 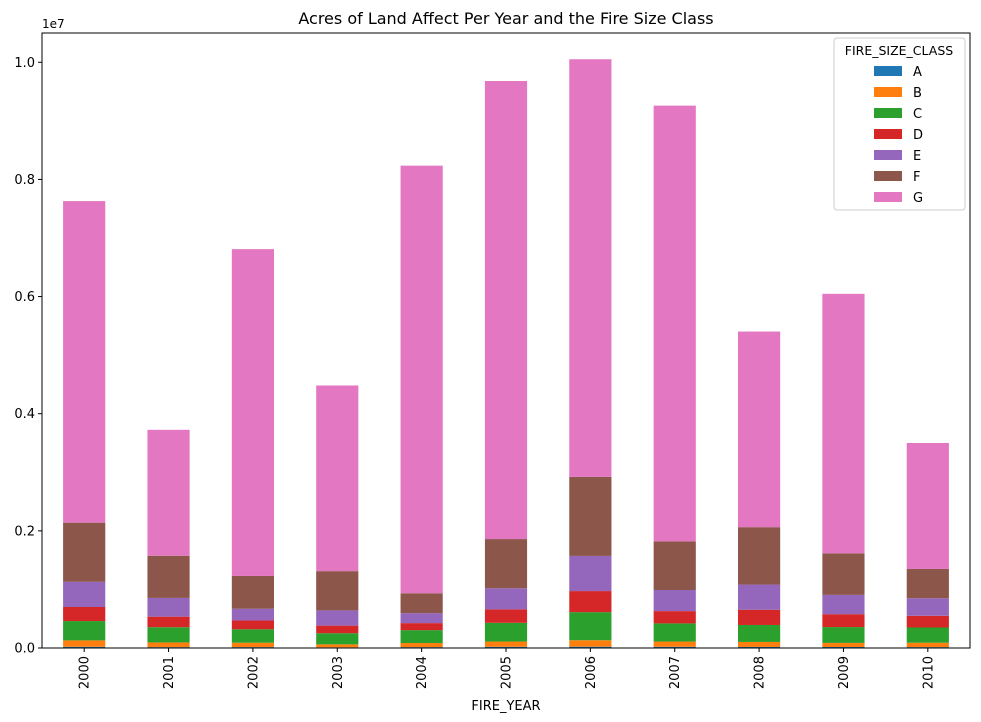 What do you see at coordinates (843, 621) in the screenshot?
I see `bar-2009-D` at bounding box center [843, 621].